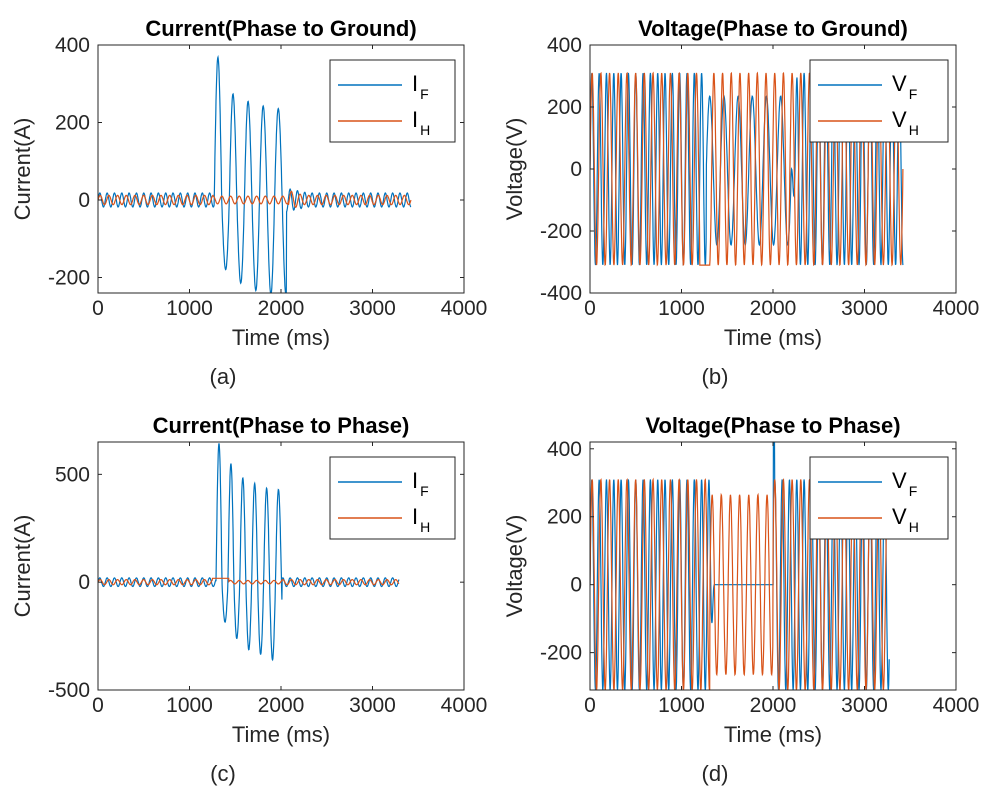  I want to click on y-tick-label: 500, so click(72, 474).